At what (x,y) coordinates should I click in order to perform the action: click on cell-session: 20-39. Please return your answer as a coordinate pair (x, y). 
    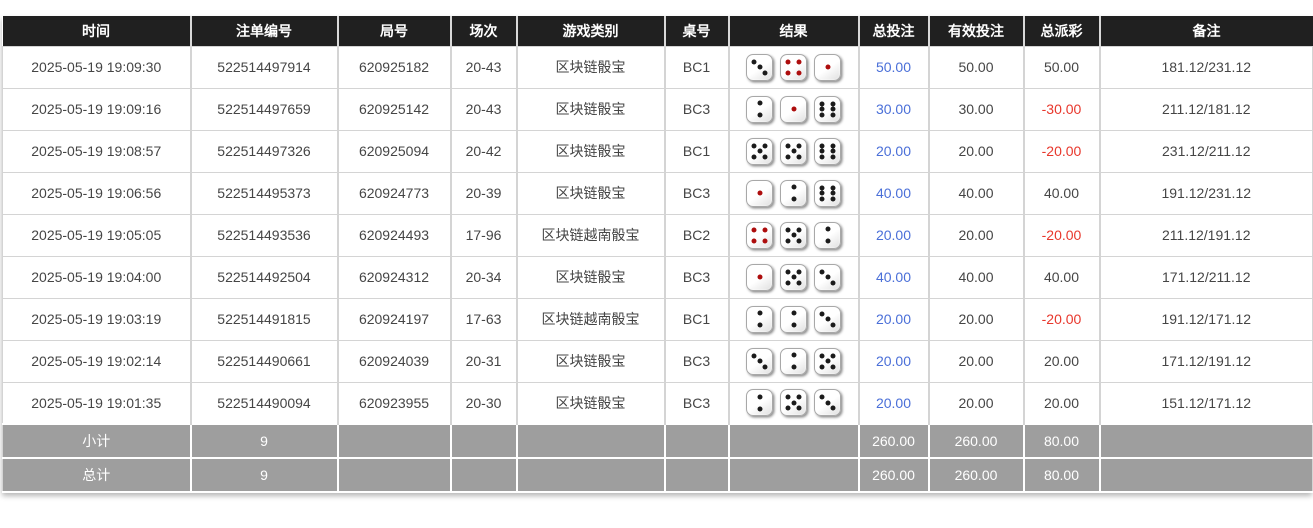
    Looking at the image, I should click on (483, 193).